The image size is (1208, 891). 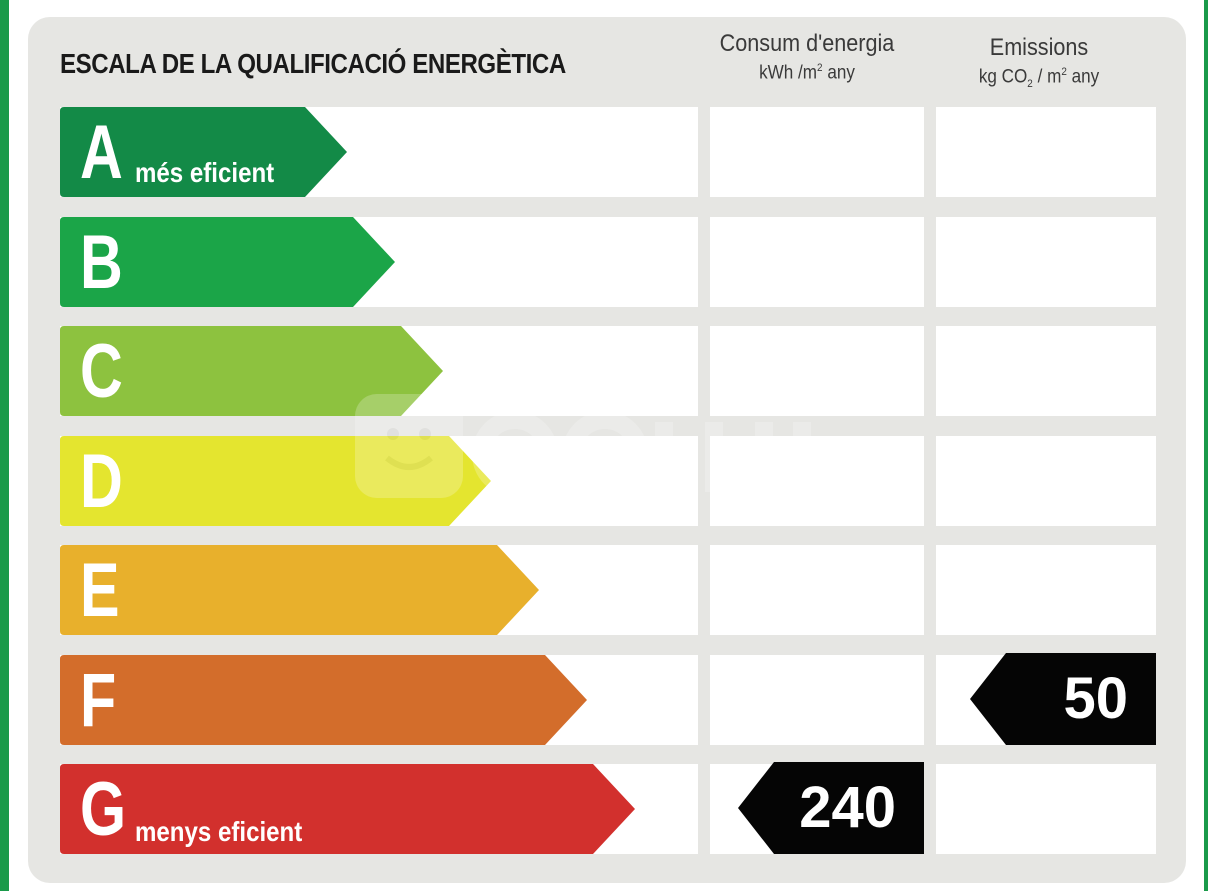 What do you see at coordinates (277, 481) in the screenshot?
I see `rating-arrow-d: D` at bounding box center [277, 481].